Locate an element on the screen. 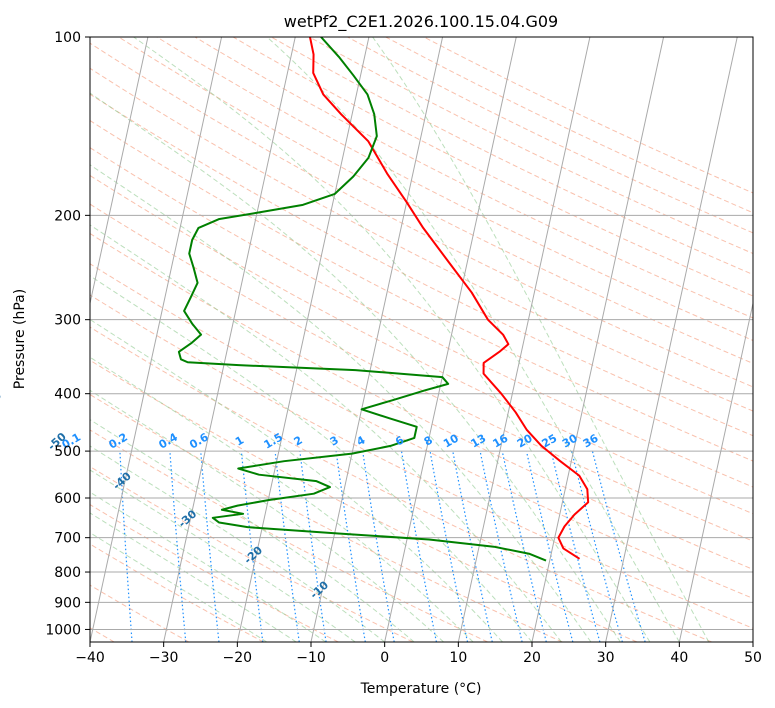  mixing-ratio-label: 0.2 is located at coordinates (117, 441).